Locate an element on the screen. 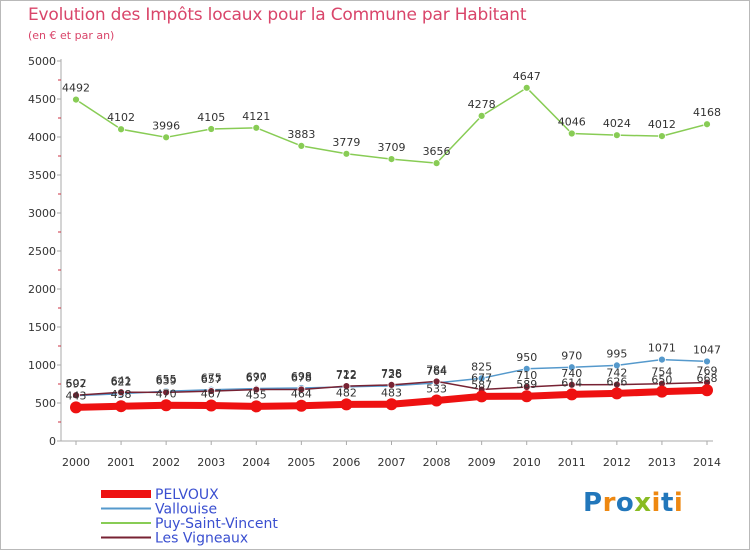  data-label: 4046 is located at coordinates (572, 122).